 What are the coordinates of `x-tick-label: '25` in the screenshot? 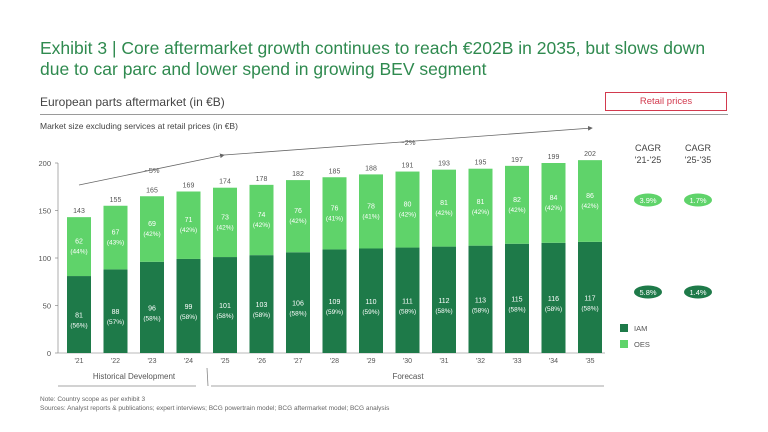 It's located at (224, 361).